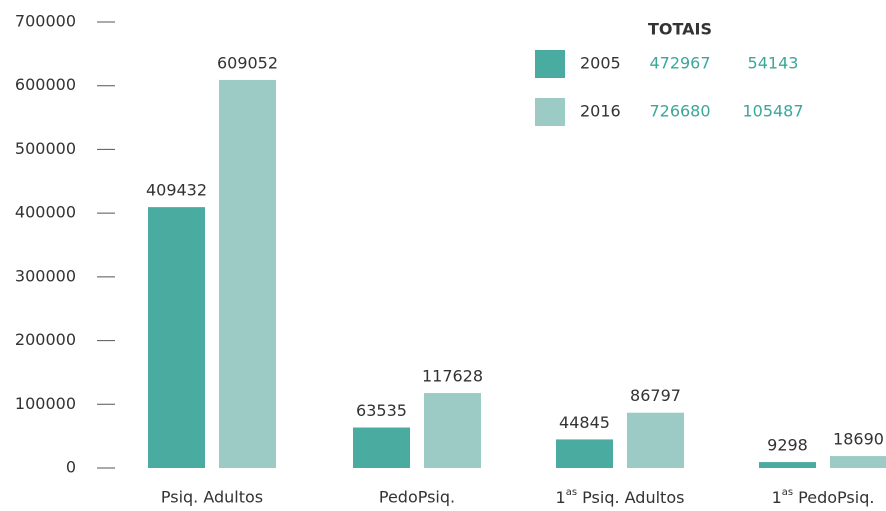  I want to click on value-label: 63535, so click(381, 410).